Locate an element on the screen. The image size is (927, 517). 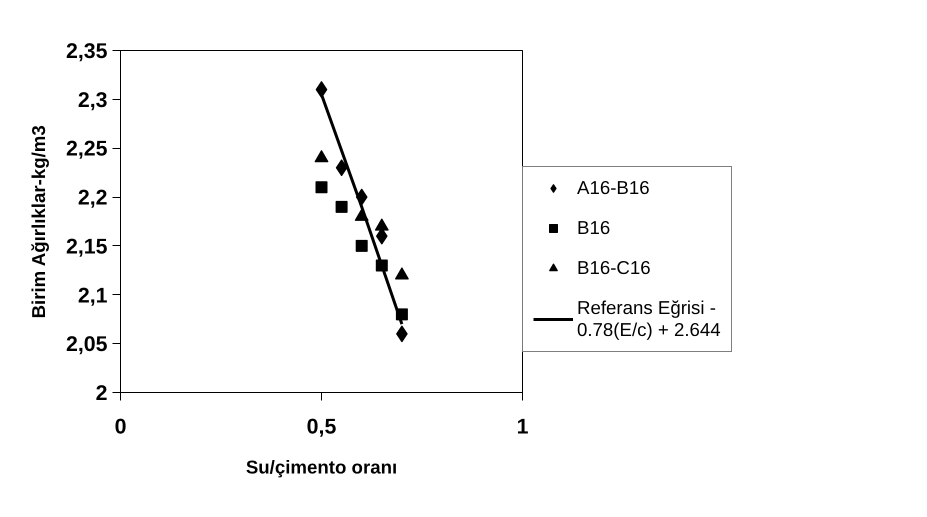
y-tick-label: 2,2 is located at coordinates (93, 198).